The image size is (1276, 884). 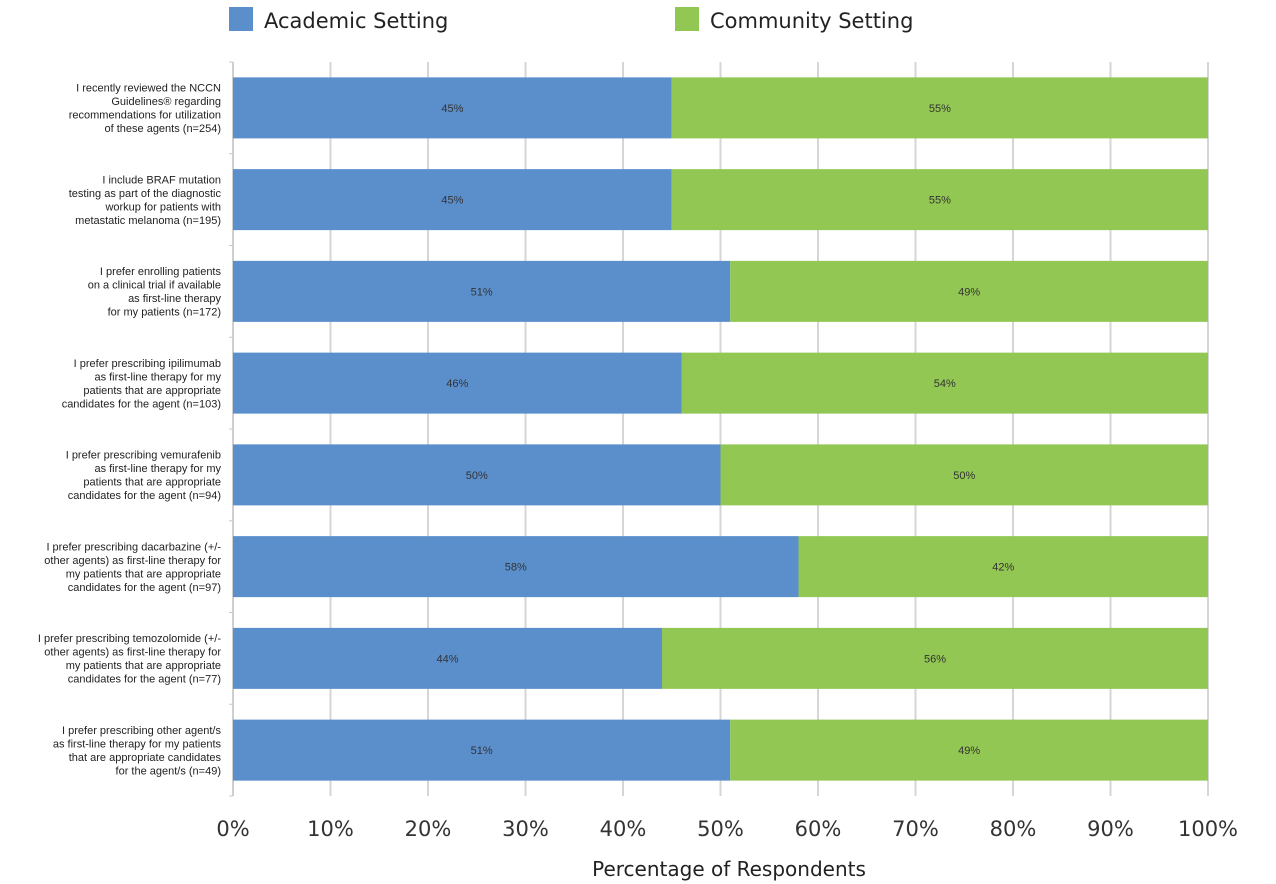 I want to click on category-label-line: that are appropriate candidates, so click(x=145, y=758).